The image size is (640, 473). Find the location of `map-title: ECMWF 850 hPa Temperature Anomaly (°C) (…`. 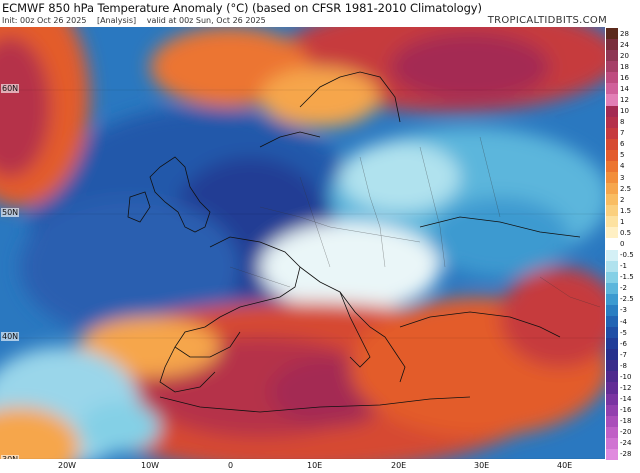

map-title: ECMWF 850 hPa Temperature Anomaly (°C) (… is located at coordinates (242, 8).